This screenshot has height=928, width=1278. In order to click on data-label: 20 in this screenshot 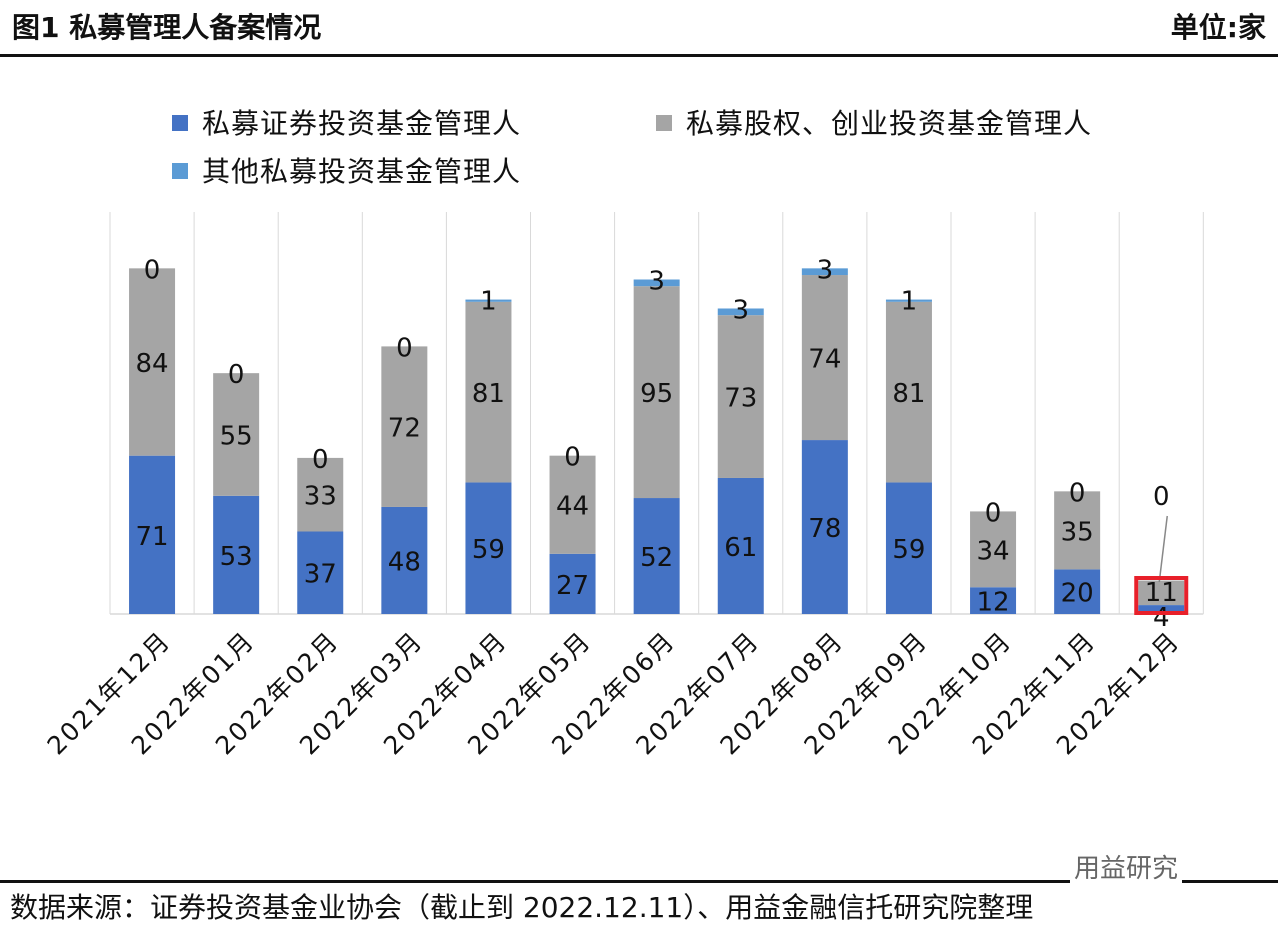, I will do `click(1077, 594)`.